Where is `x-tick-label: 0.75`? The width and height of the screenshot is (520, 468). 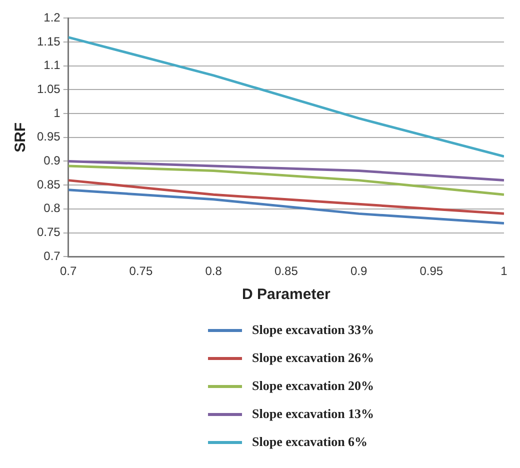 x-tick-label: 0.75 is located at coordinates (141, 271).